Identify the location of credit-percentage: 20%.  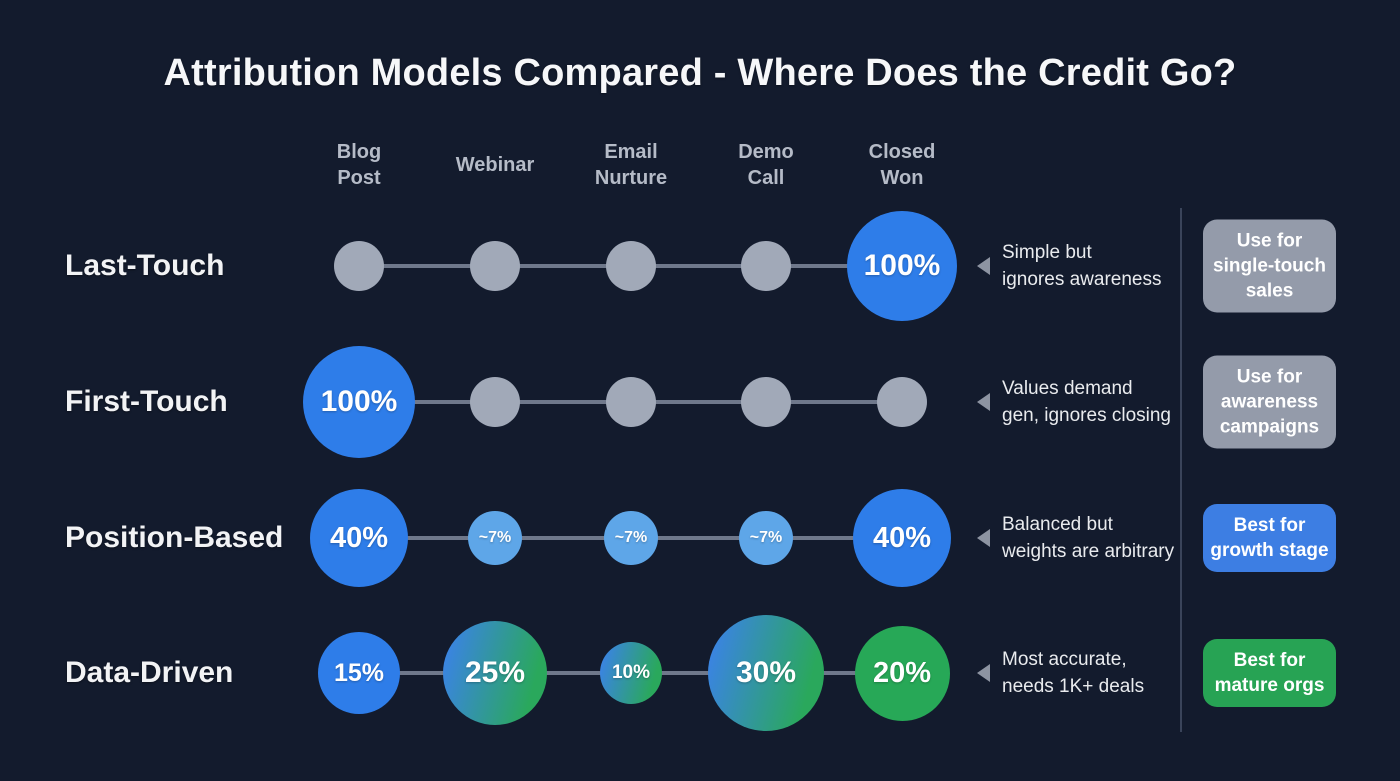
(902, 672).